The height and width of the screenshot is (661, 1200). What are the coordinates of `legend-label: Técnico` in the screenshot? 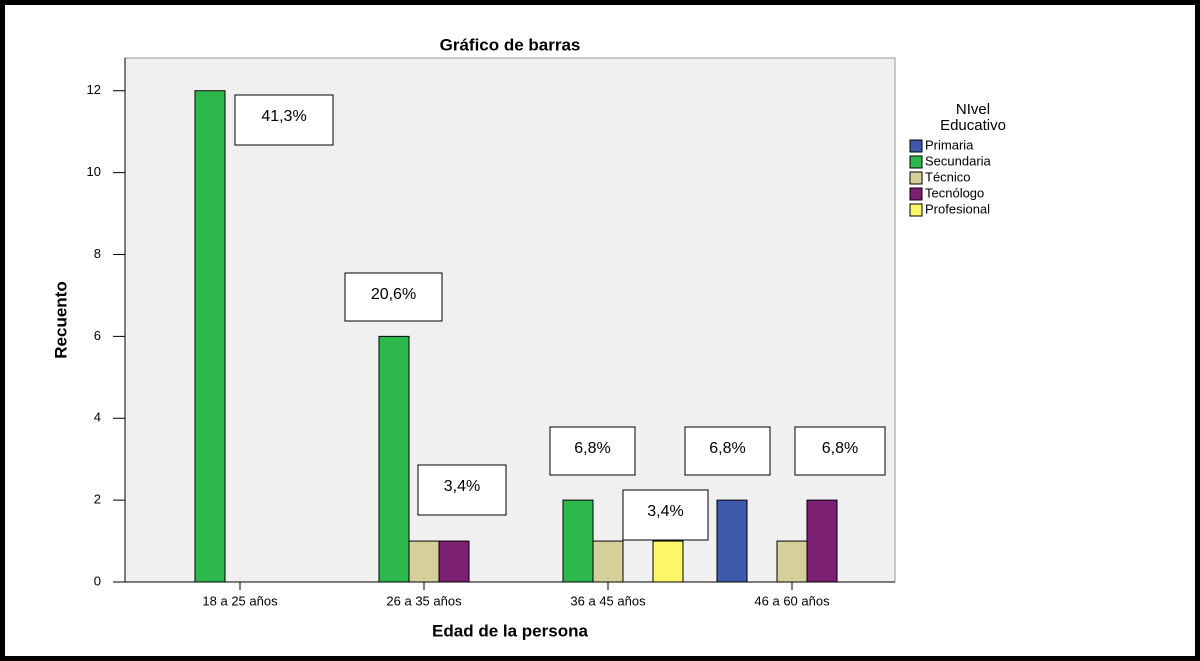 It's located at (948, 176).